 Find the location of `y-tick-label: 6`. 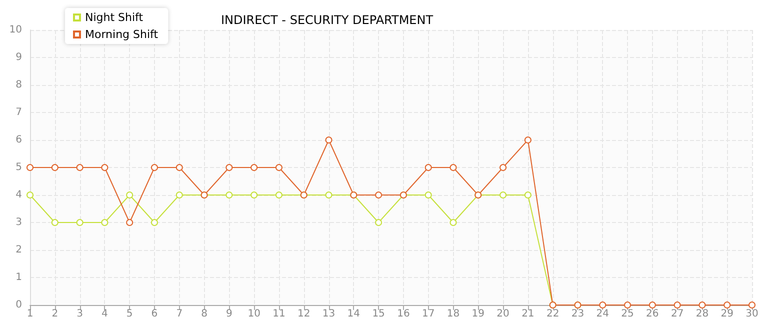

y-tick-label: 6 is located at coordinates (19, 140).